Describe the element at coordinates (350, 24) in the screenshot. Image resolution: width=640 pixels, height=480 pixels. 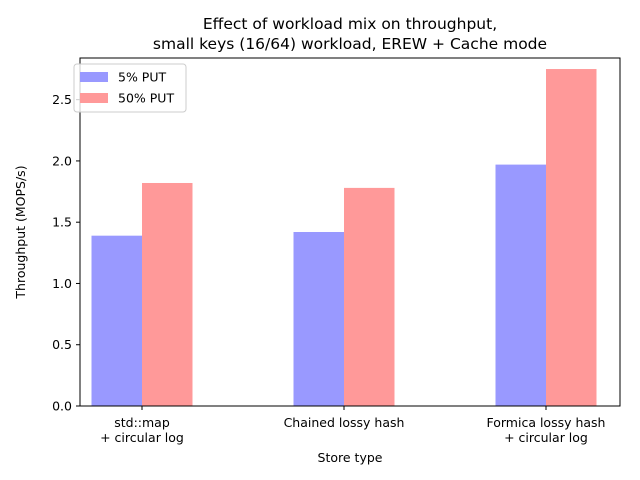
I see `chart-title-line: Effect of workload mix on throughput,` at that location.